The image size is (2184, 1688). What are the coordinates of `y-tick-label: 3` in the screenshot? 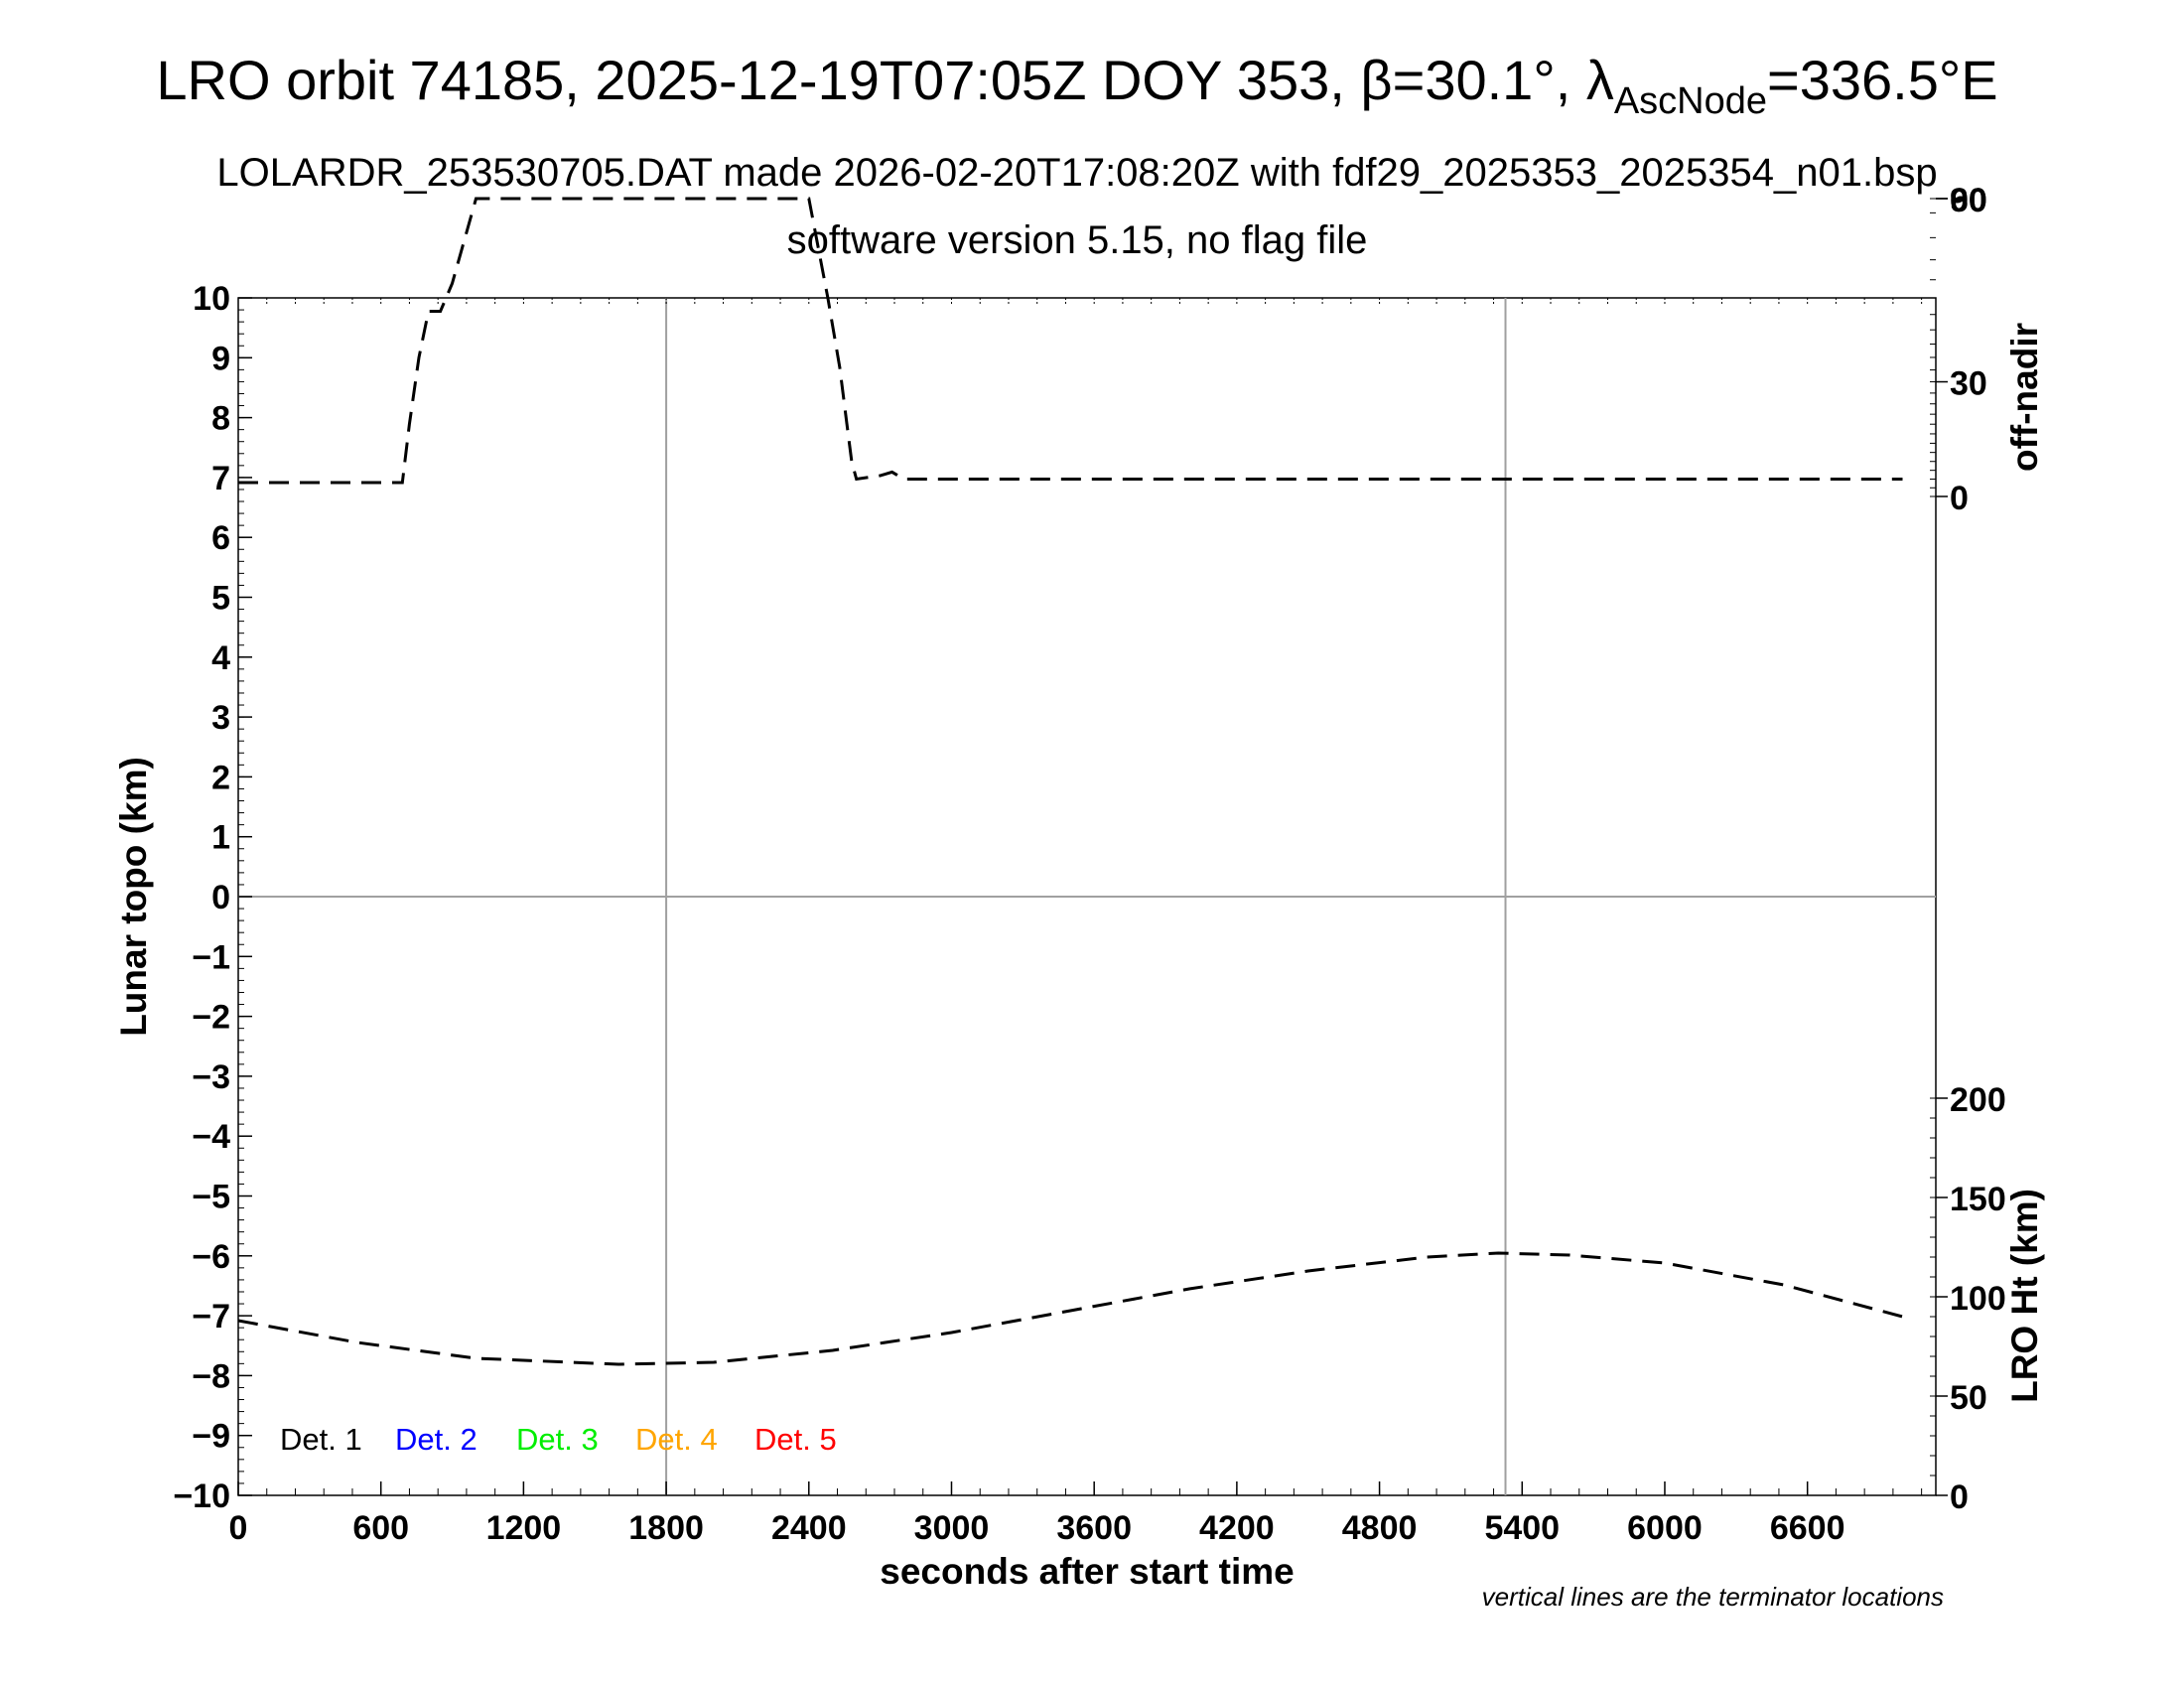 It's located at (220, 718).